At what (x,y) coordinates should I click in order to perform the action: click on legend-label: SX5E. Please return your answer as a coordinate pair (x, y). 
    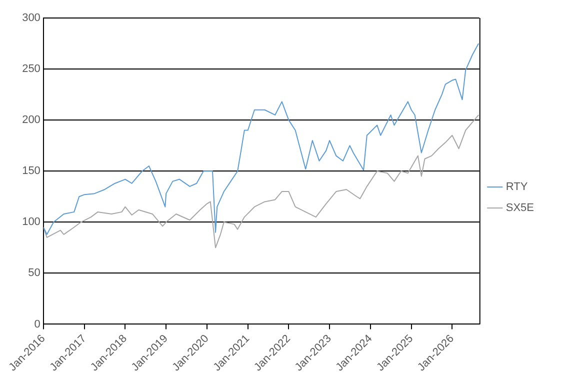
    Looking at the image, I should click on (520, 208).